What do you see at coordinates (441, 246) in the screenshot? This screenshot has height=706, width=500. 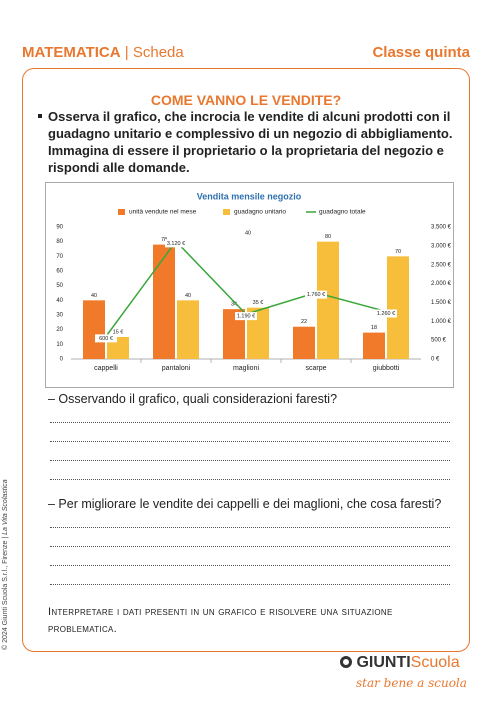 I see `y2-tick-label: 3.000 €` at bounding box center [441, 246].